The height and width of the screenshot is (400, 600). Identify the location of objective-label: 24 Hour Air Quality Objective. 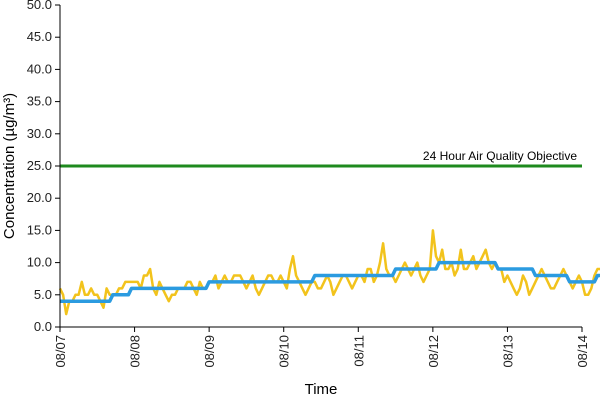
(500, 156).